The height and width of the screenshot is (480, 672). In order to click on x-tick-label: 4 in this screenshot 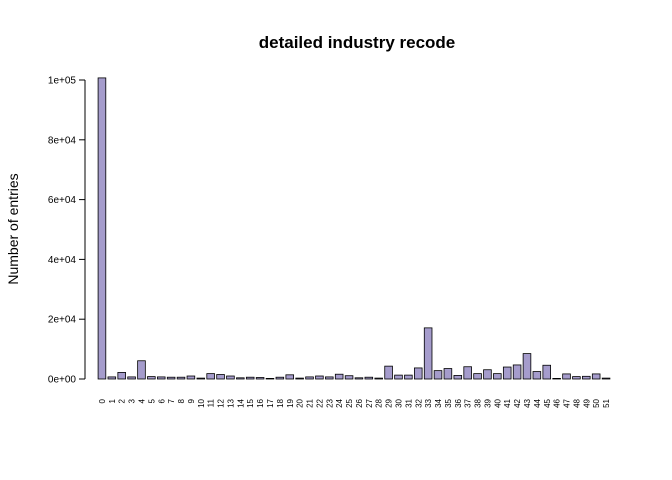, I will do `click(141, 400)`.